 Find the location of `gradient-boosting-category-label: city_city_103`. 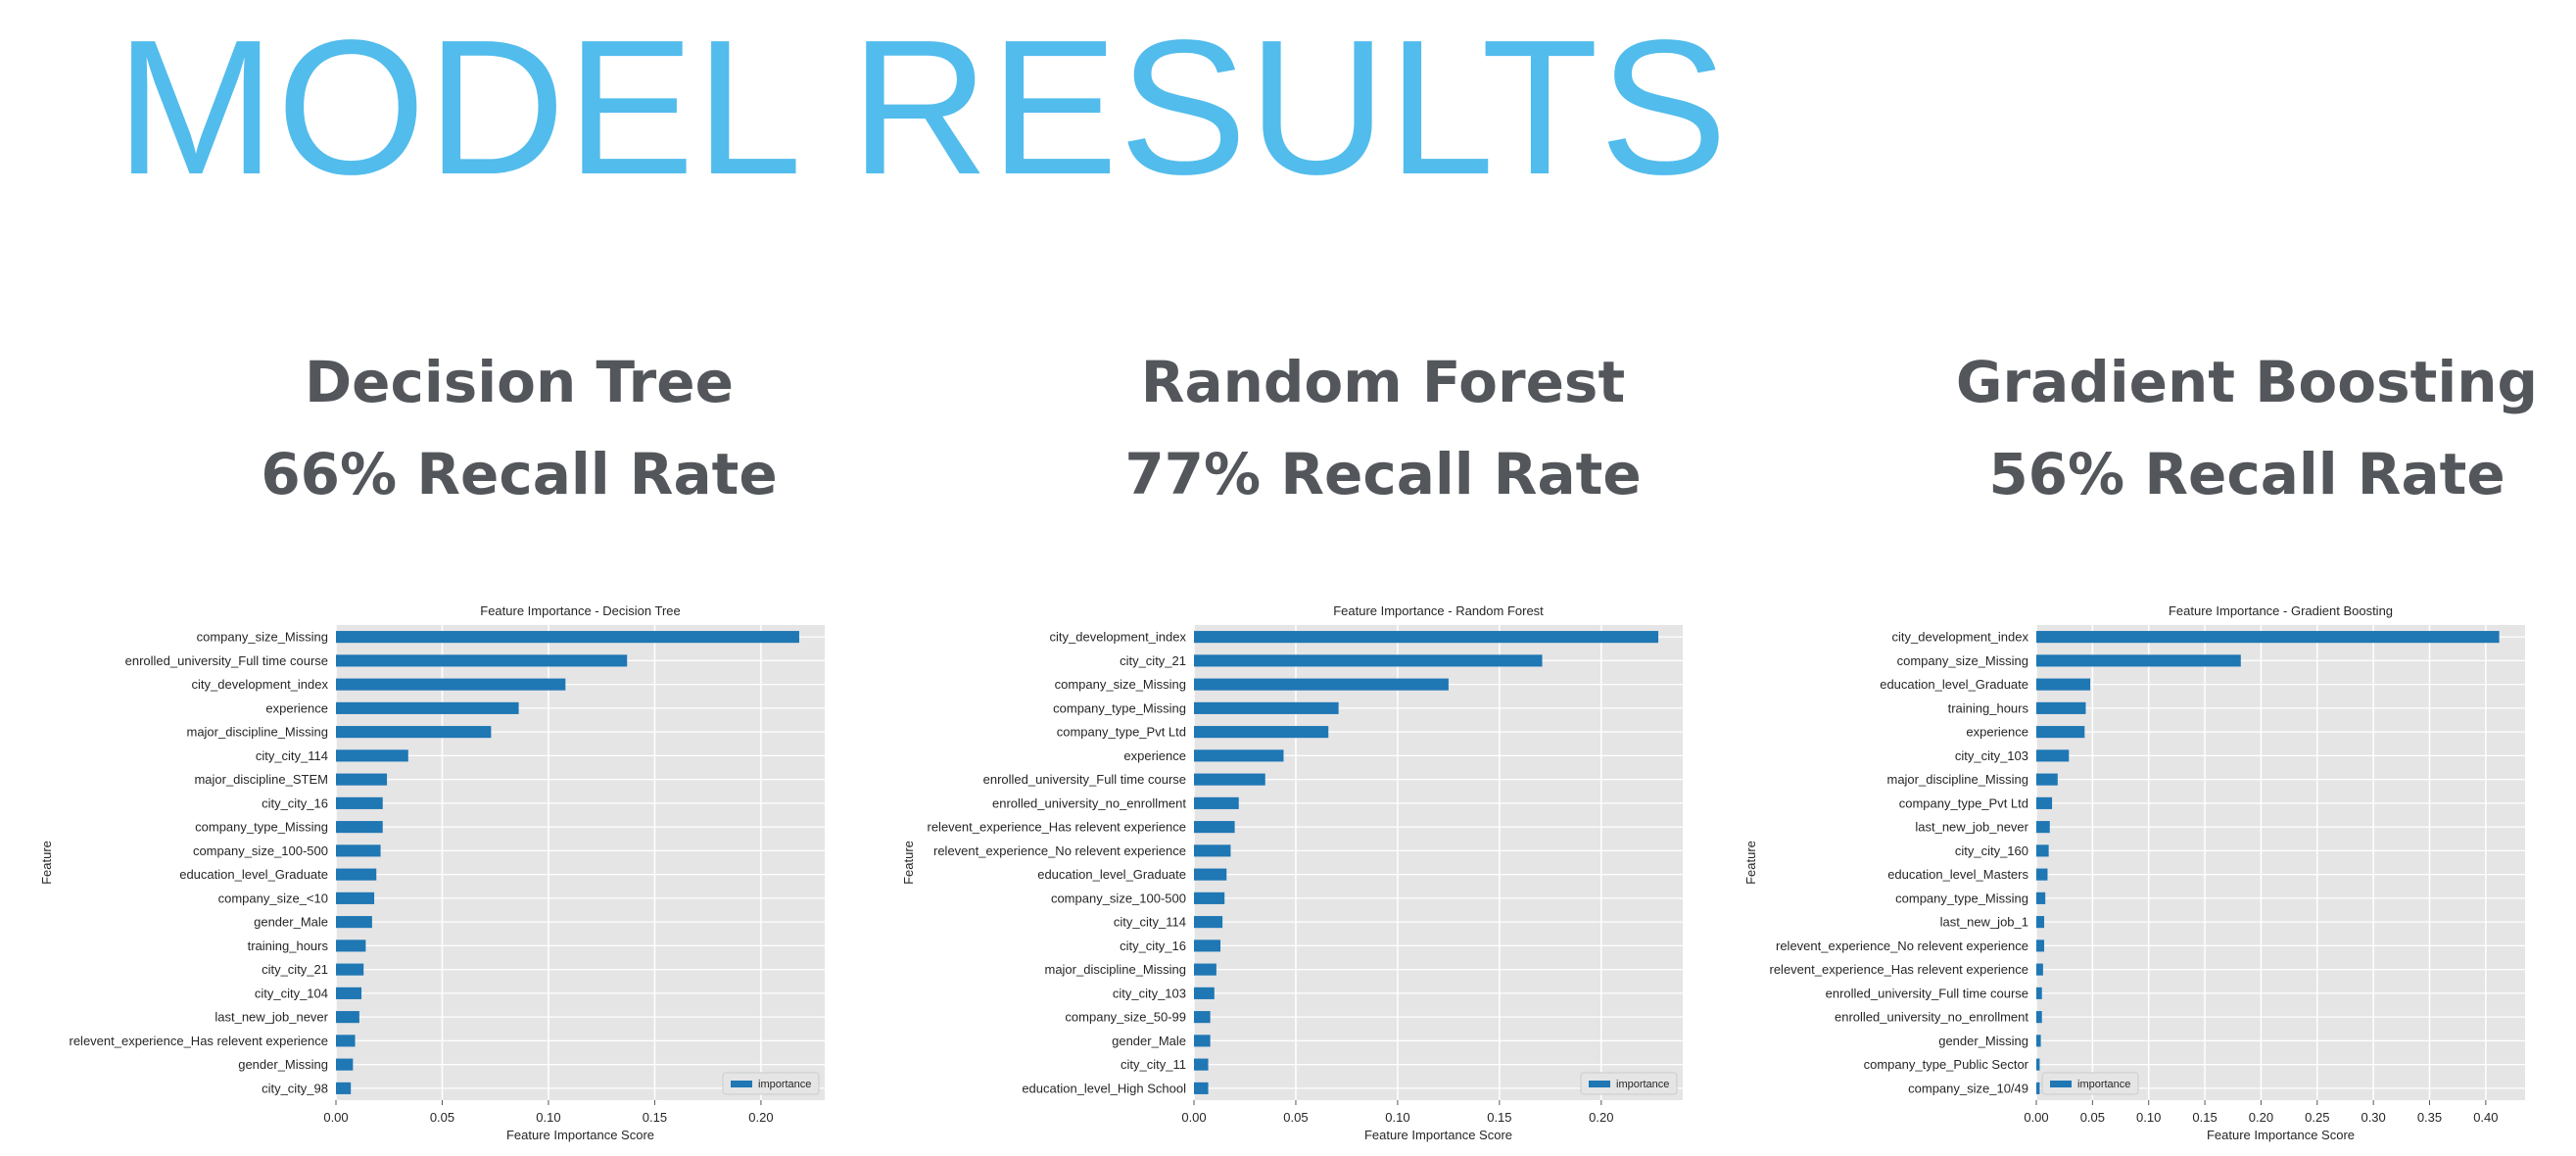

gradient-boosting-category-label: city_city_103 is located at coordinates (1992, 755).